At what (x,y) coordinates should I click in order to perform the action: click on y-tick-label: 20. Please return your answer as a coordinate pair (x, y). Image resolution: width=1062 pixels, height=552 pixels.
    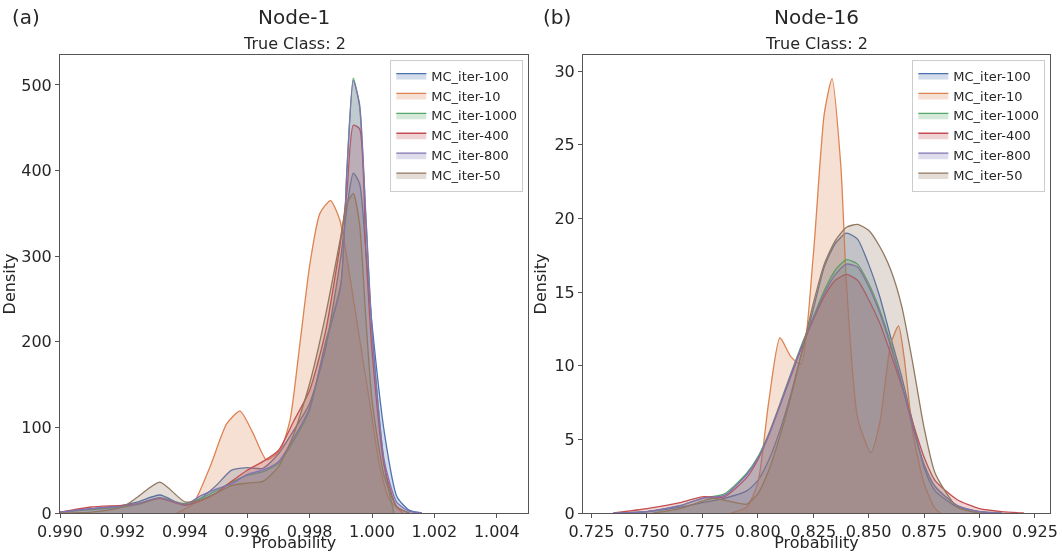
    Looking at the image, I should click on (564, 219).